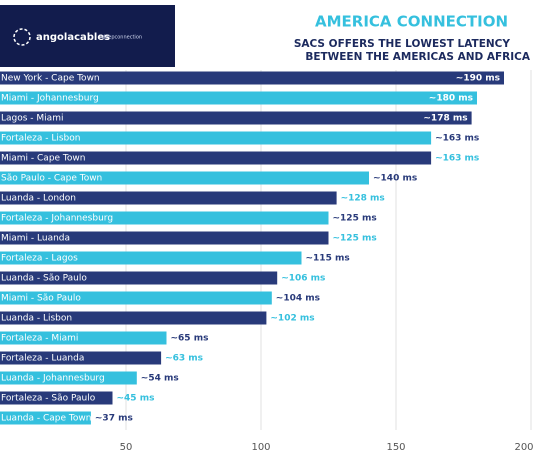 The width and height of the screenshot is (534, 462). Describe the element at coordinates (260, 447) in the screenshot. I see `x-tick-label: 100` at that location.